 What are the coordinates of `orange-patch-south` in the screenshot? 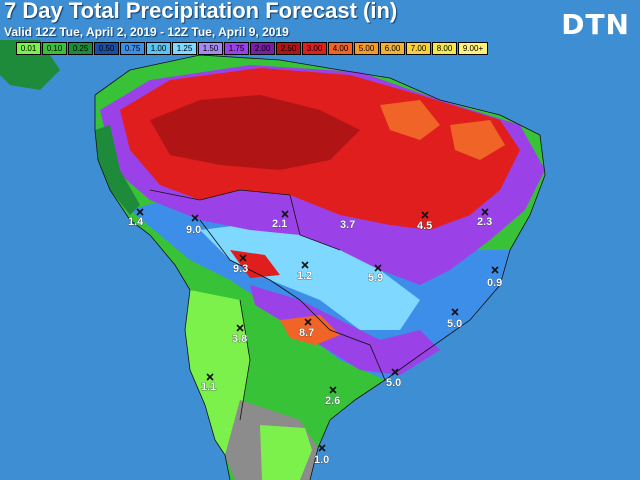 It's located at (310, 330).